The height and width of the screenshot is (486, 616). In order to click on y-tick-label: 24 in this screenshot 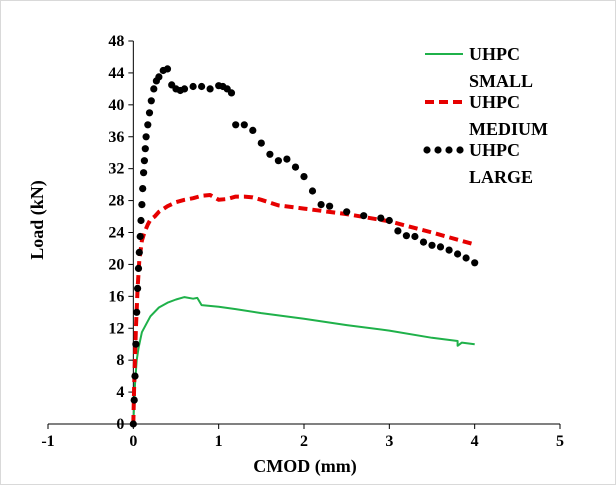, I will do `click(116, 233)`.